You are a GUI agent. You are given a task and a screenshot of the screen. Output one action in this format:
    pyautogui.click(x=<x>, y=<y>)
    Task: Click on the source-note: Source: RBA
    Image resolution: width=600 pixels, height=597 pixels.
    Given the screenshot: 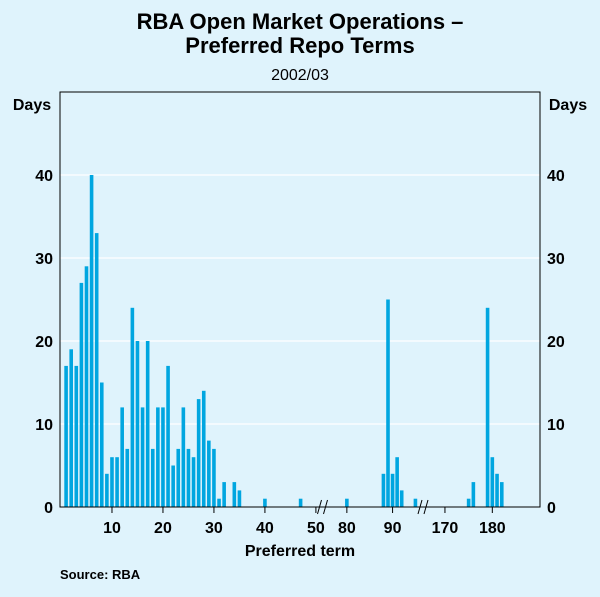 What is the action you would take?
    pyautogui.click(x=100, y=574)
    